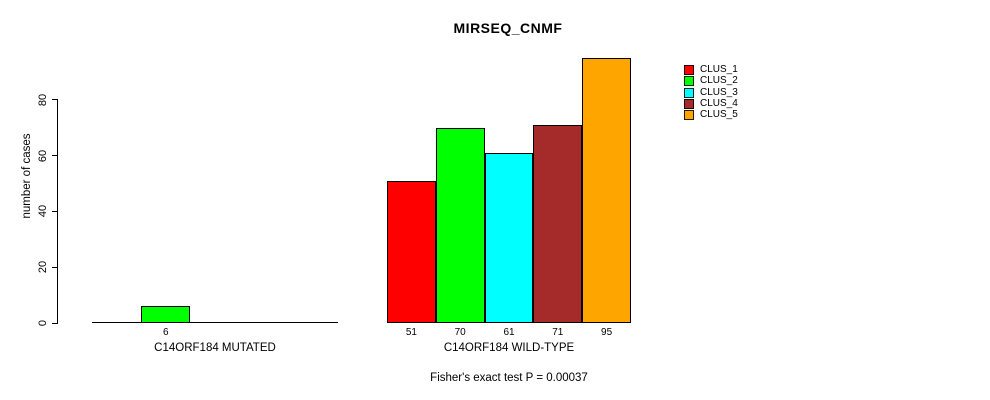 The width and height of the screenshot is (990, 400). What do you see at coordinates (215, 348) in the screenshot?
I see `group-label-mutated: C14ORF184 MUTATED` at bounding box center [215, 348].